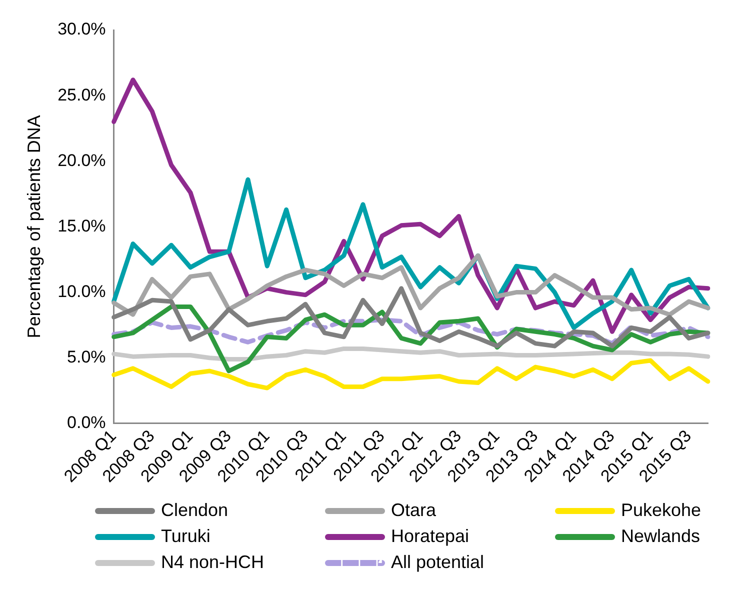 The width and height of the screenshot is (733, 595). Describe the element at coordinates (185, 536) in the screenshot. I see `legend-label: Turuki` at that location.